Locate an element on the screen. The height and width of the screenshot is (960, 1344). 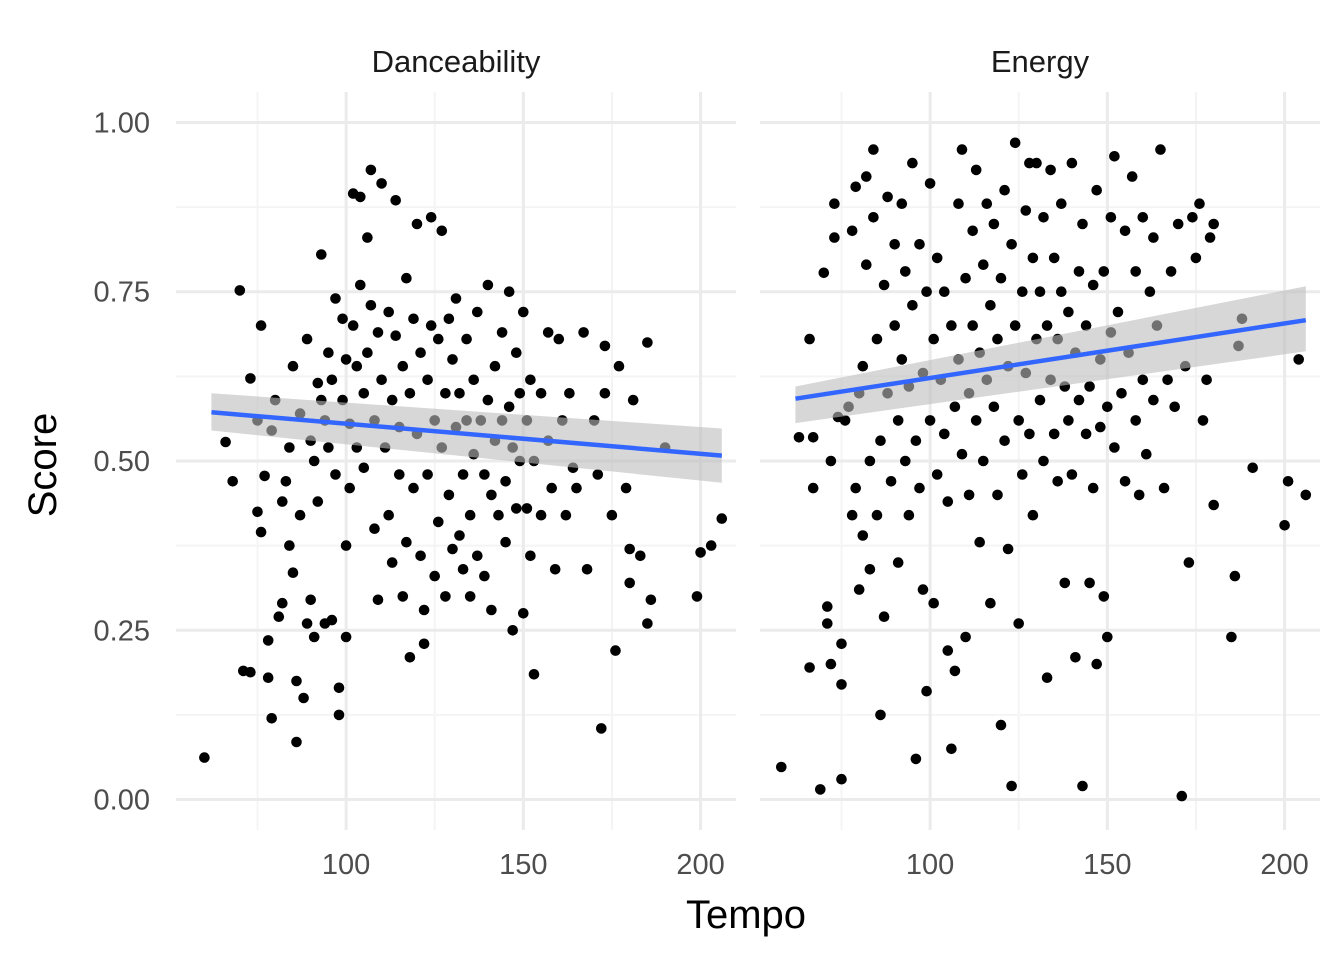
x-tick-label: 150 is located at coordinates (1107, 865).